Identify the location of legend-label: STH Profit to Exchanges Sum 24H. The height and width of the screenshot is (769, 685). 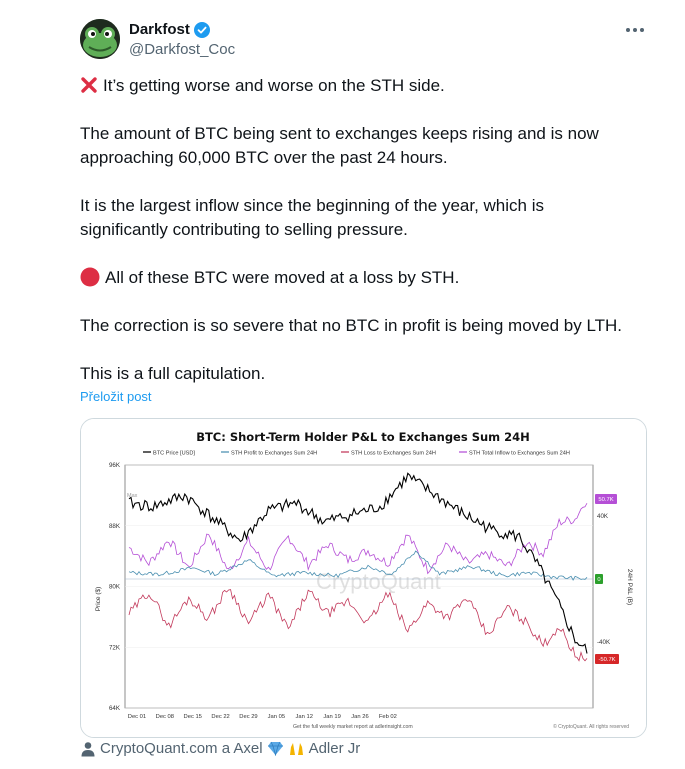
(274, 454).